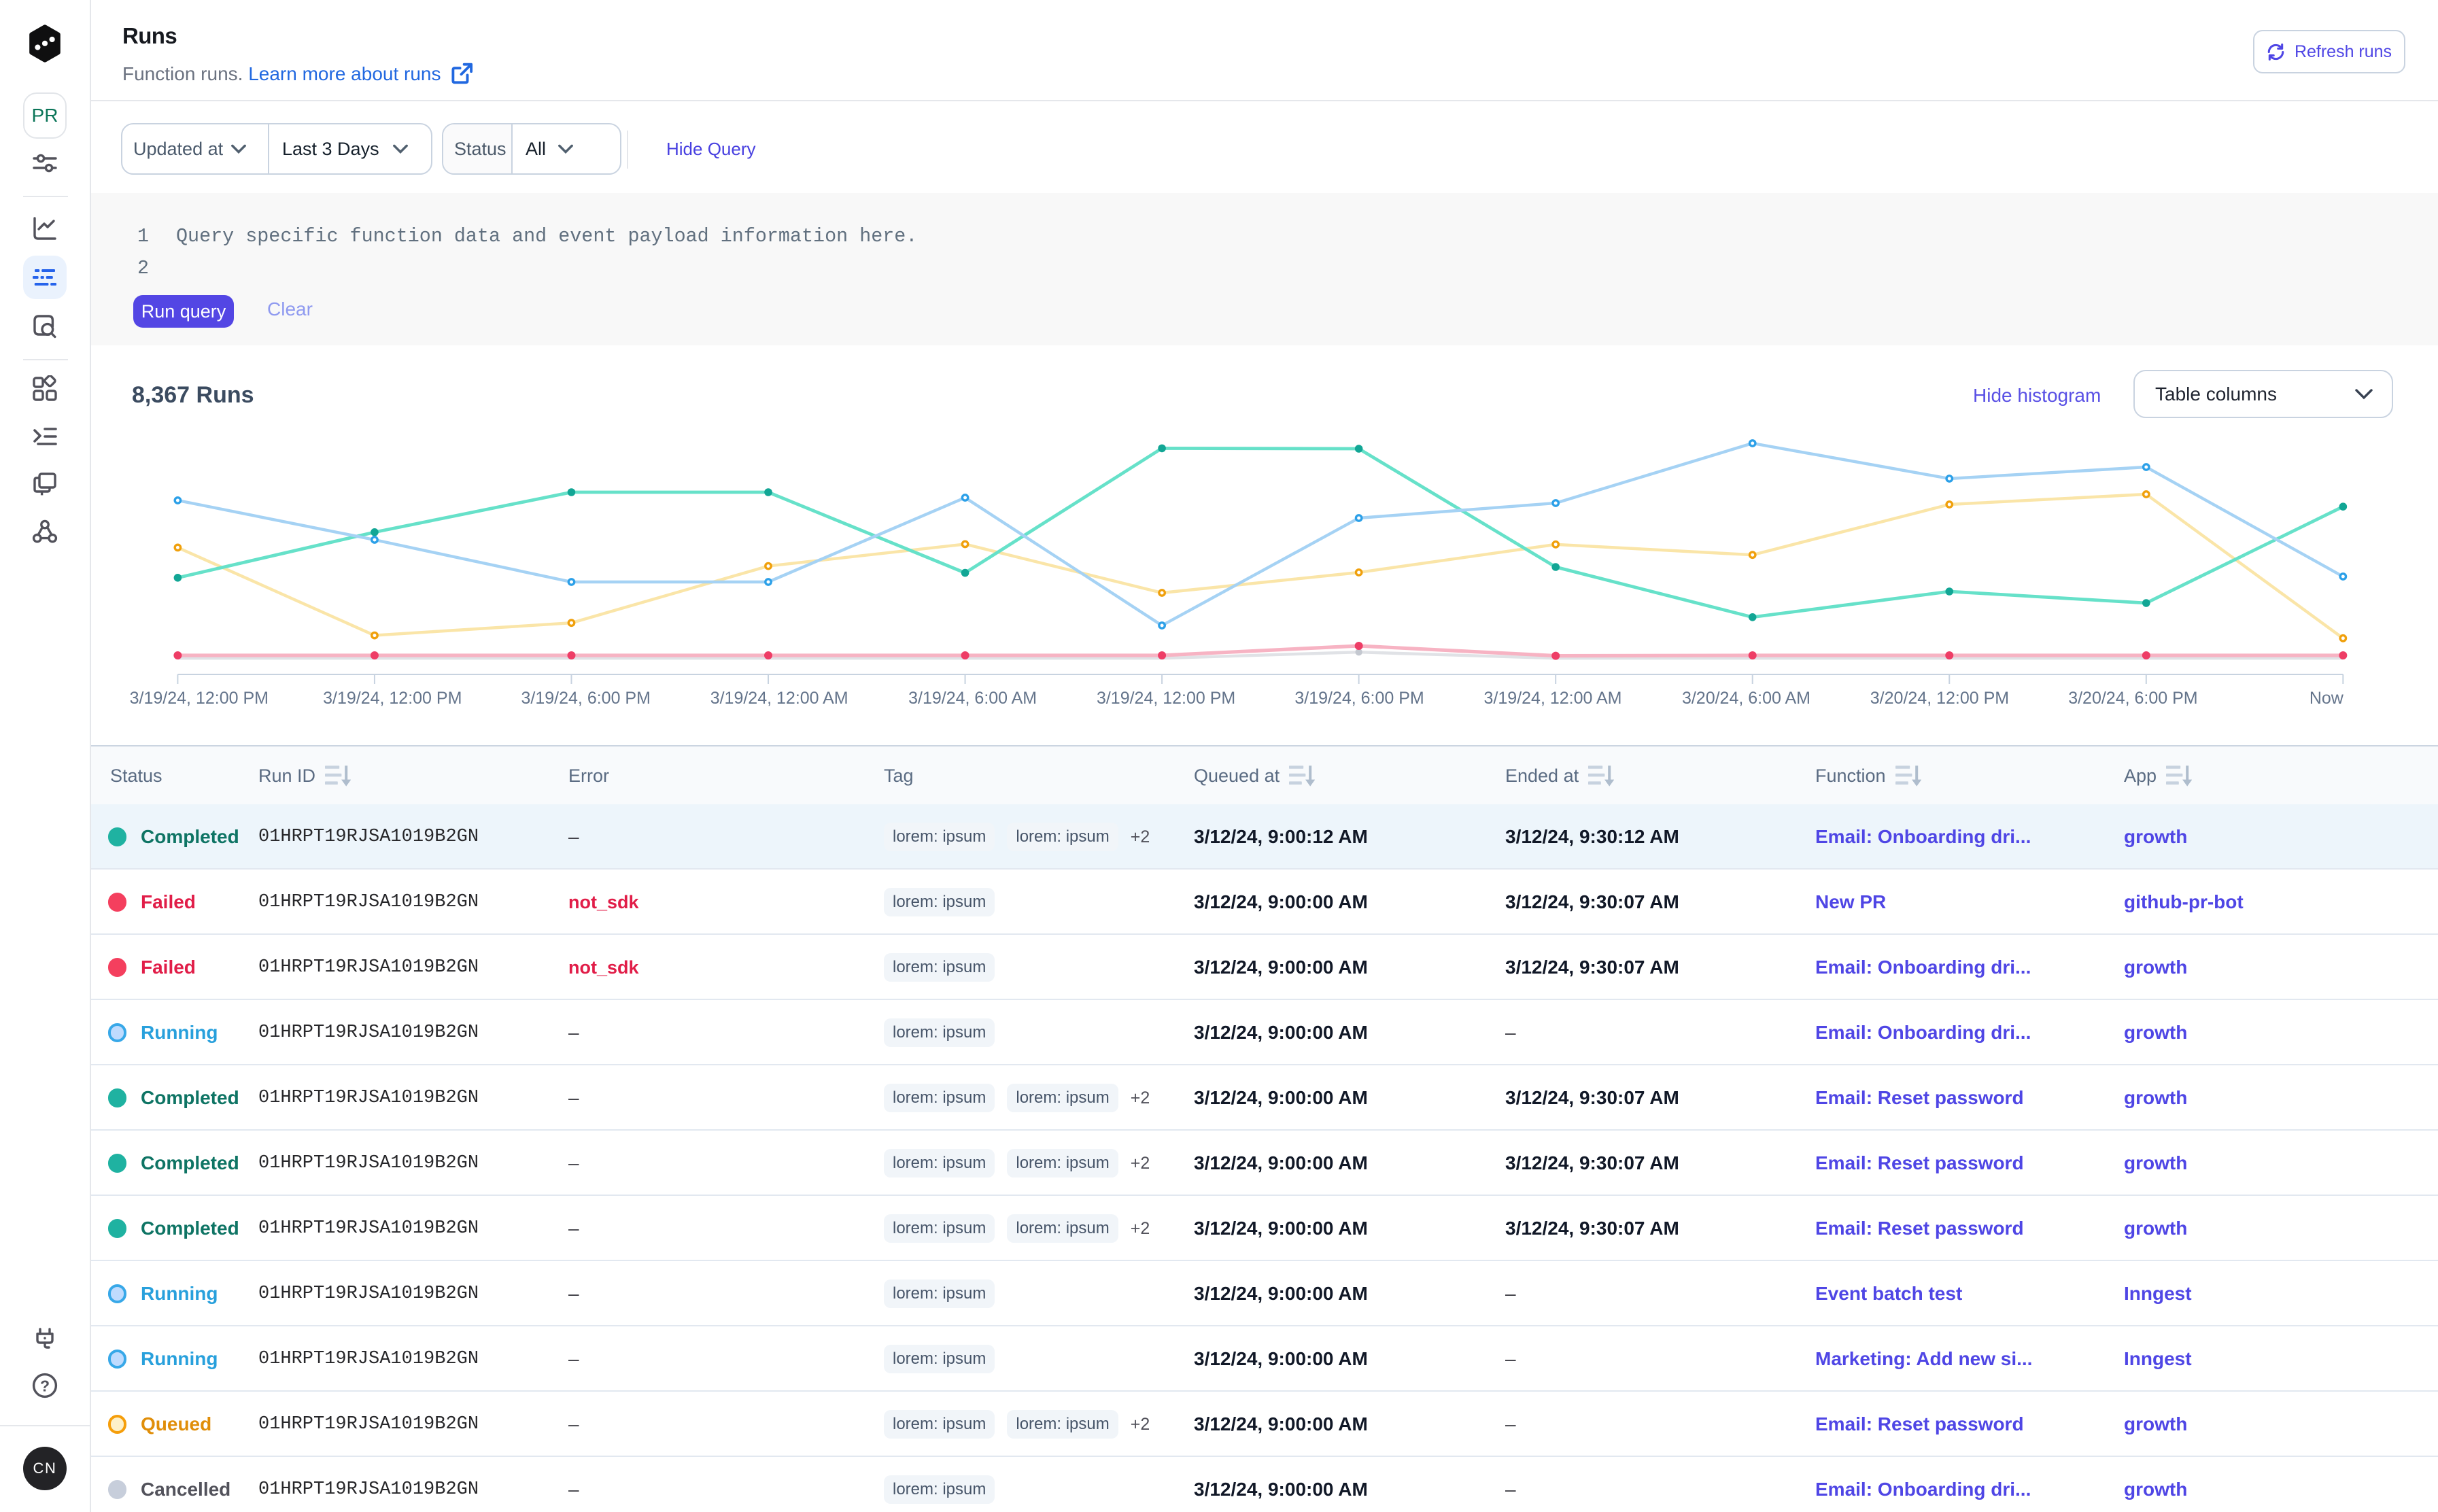 Image resolution: width=2438 pixels, height=1512 pixels. Describe the element at coordinates (1746, 698) in the screenshot. I see `svg-text: 3/20/24, 6:00 AM` at that location.